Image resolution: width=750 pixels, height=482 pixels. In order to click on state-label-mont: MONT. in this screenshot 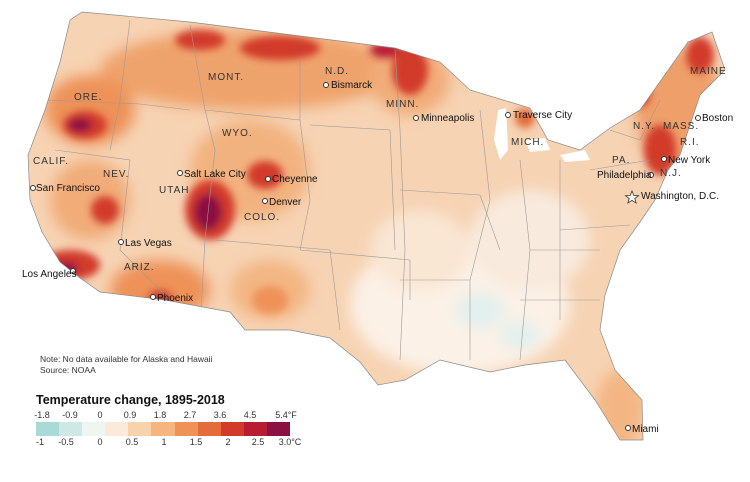, I will do `click(226, 77)`.